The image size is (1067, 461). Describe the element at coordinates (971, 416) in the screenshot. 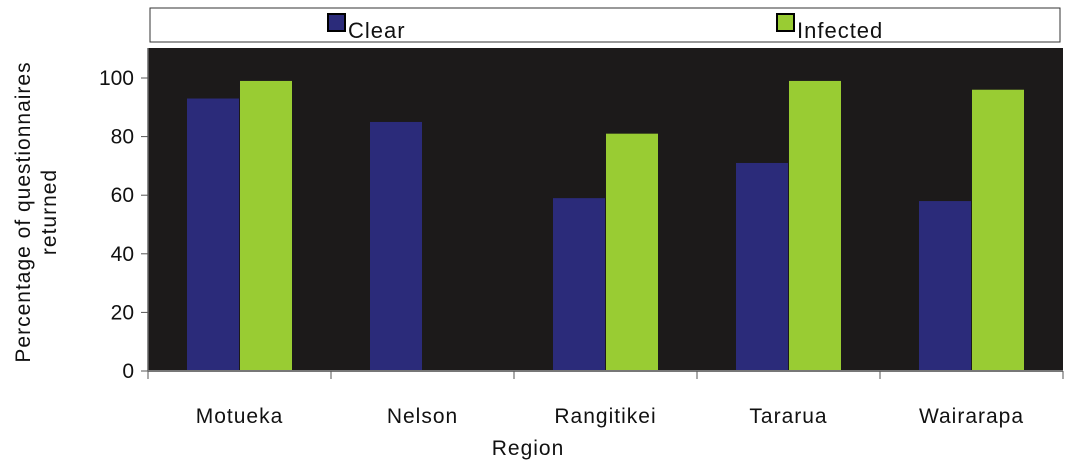

I see `x-tick-label: Wairarapa` at that location.